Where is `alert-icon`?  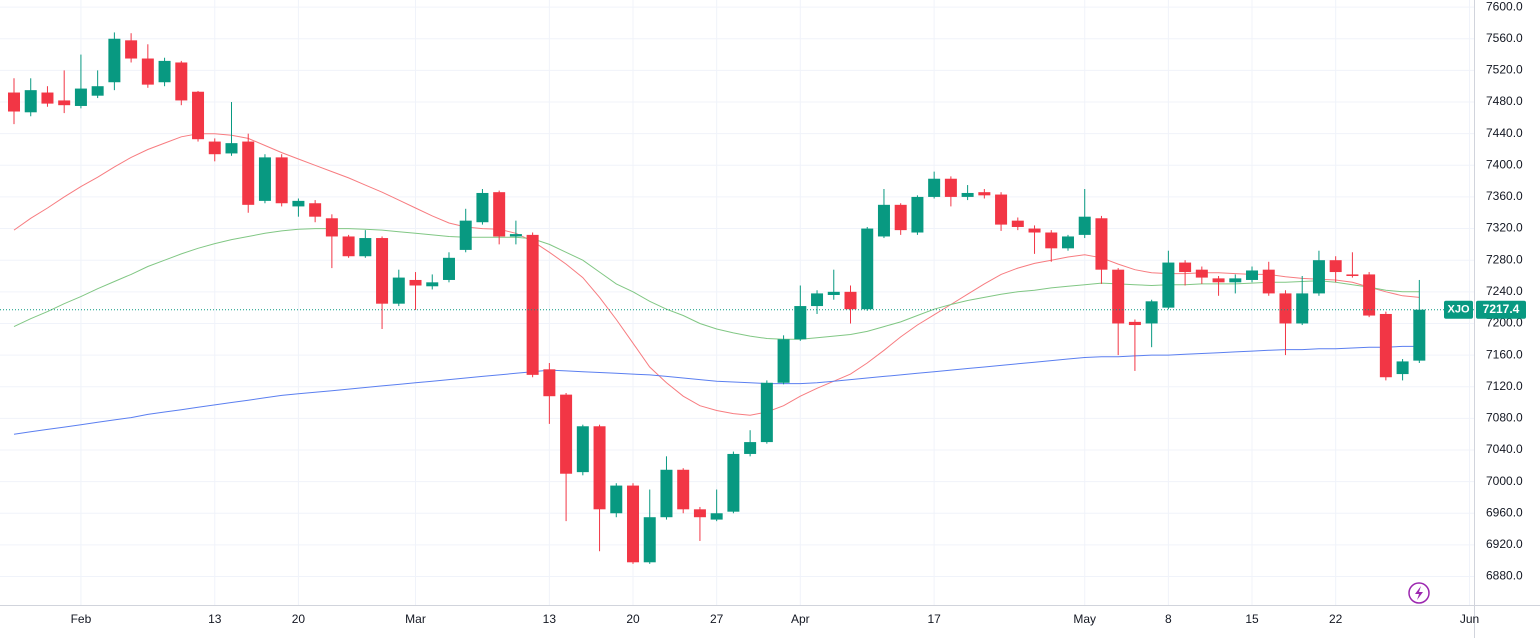 alert-icon is located at coordinates (1419, 593).